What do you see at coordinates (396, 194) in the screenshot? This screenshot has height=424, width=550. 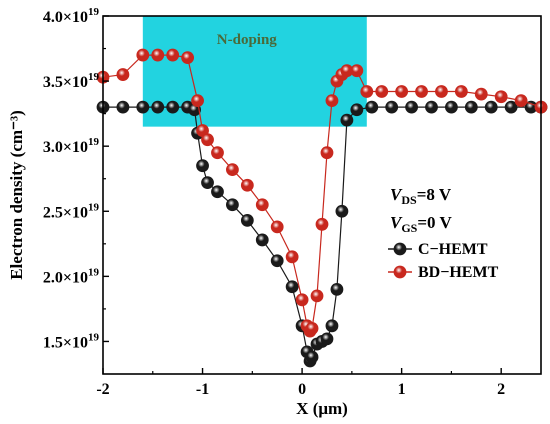 I see `vds-symbol: V` at bounding box center [396, 194].